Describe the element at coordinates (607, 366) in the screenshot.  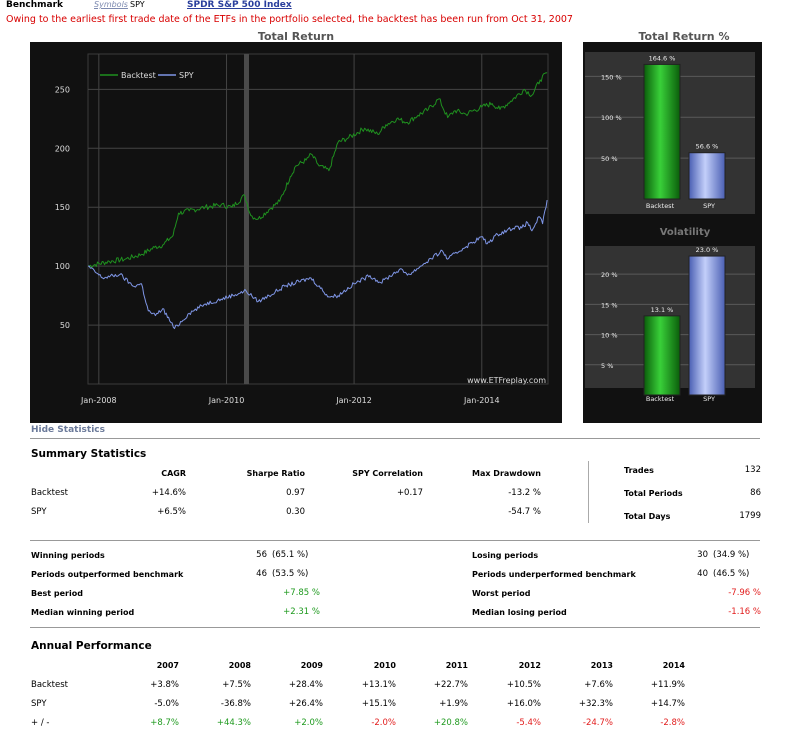
I see `bar-y-tick-label: 5 %` at that location.